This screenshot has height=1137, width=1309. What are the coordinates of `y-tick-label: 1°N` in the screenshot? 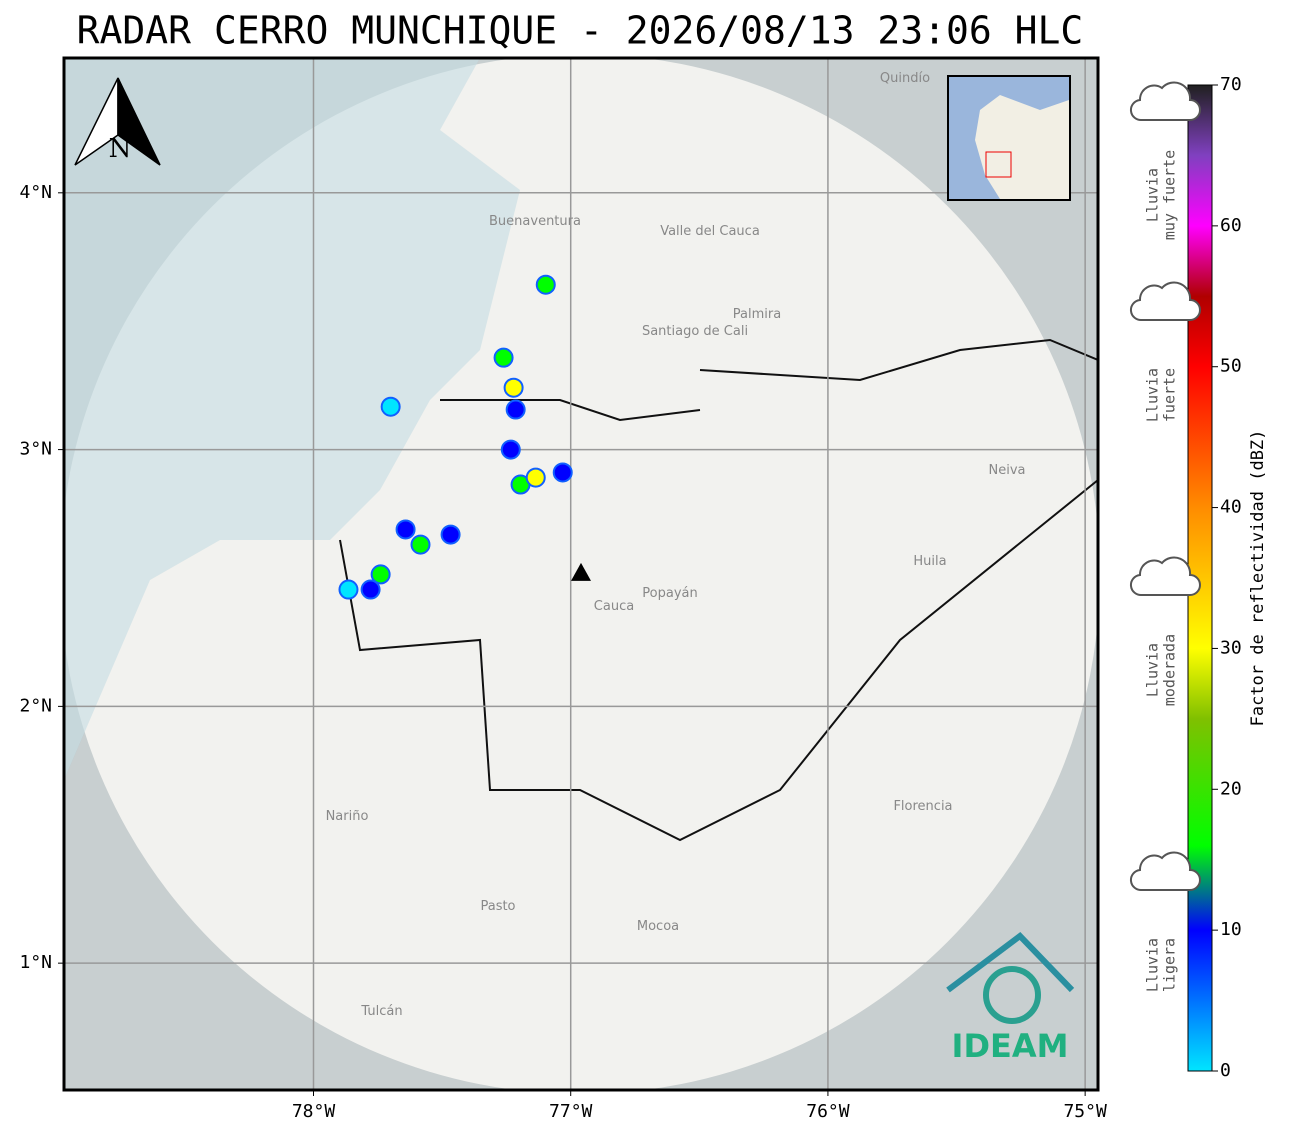 It's located at (35, 962).